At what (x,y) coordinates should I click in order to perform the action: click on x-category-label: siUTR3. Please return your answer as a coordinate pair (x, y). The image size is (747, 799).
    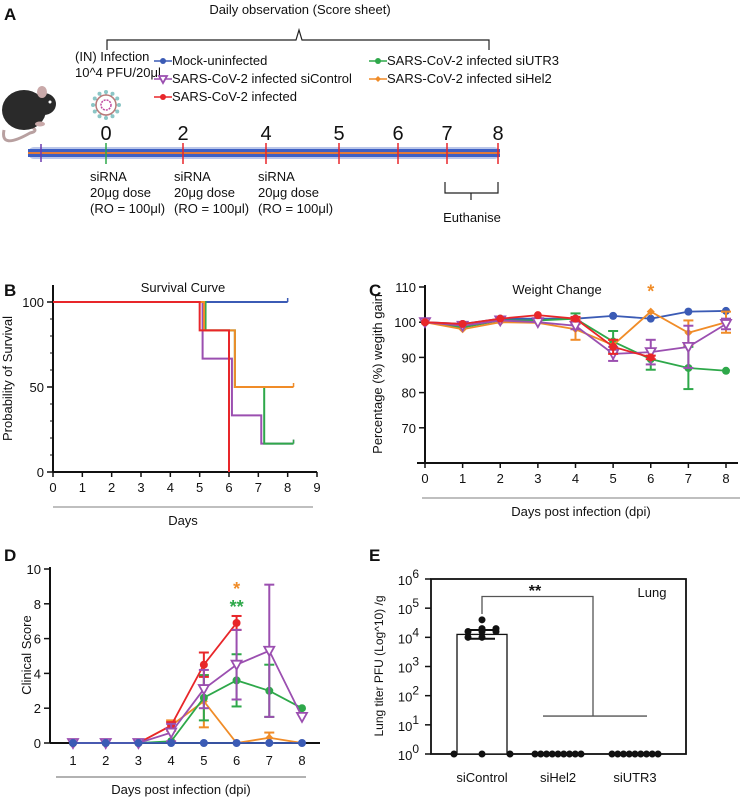
    Looking at the image, I should click on (634, 777).